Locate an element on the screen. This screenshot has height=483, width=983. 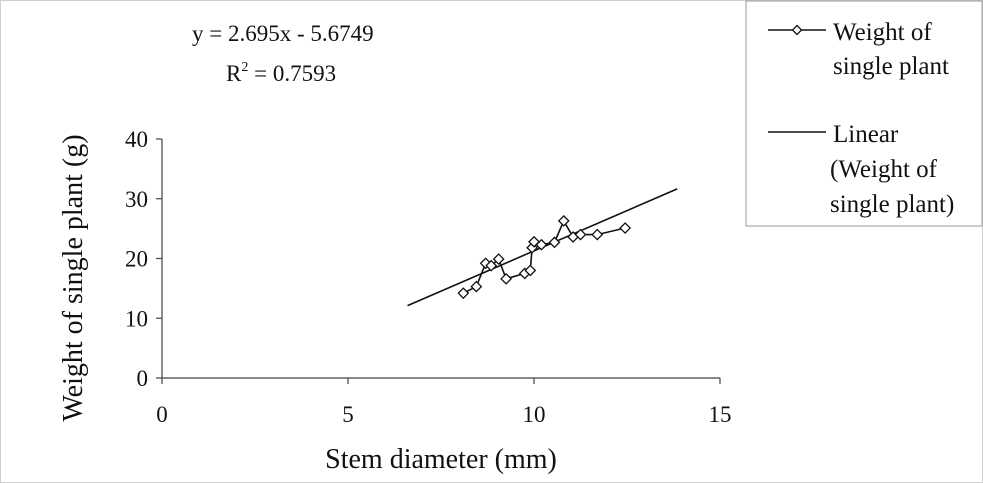
legend-marker-weight is located at coordinates (797, 30).